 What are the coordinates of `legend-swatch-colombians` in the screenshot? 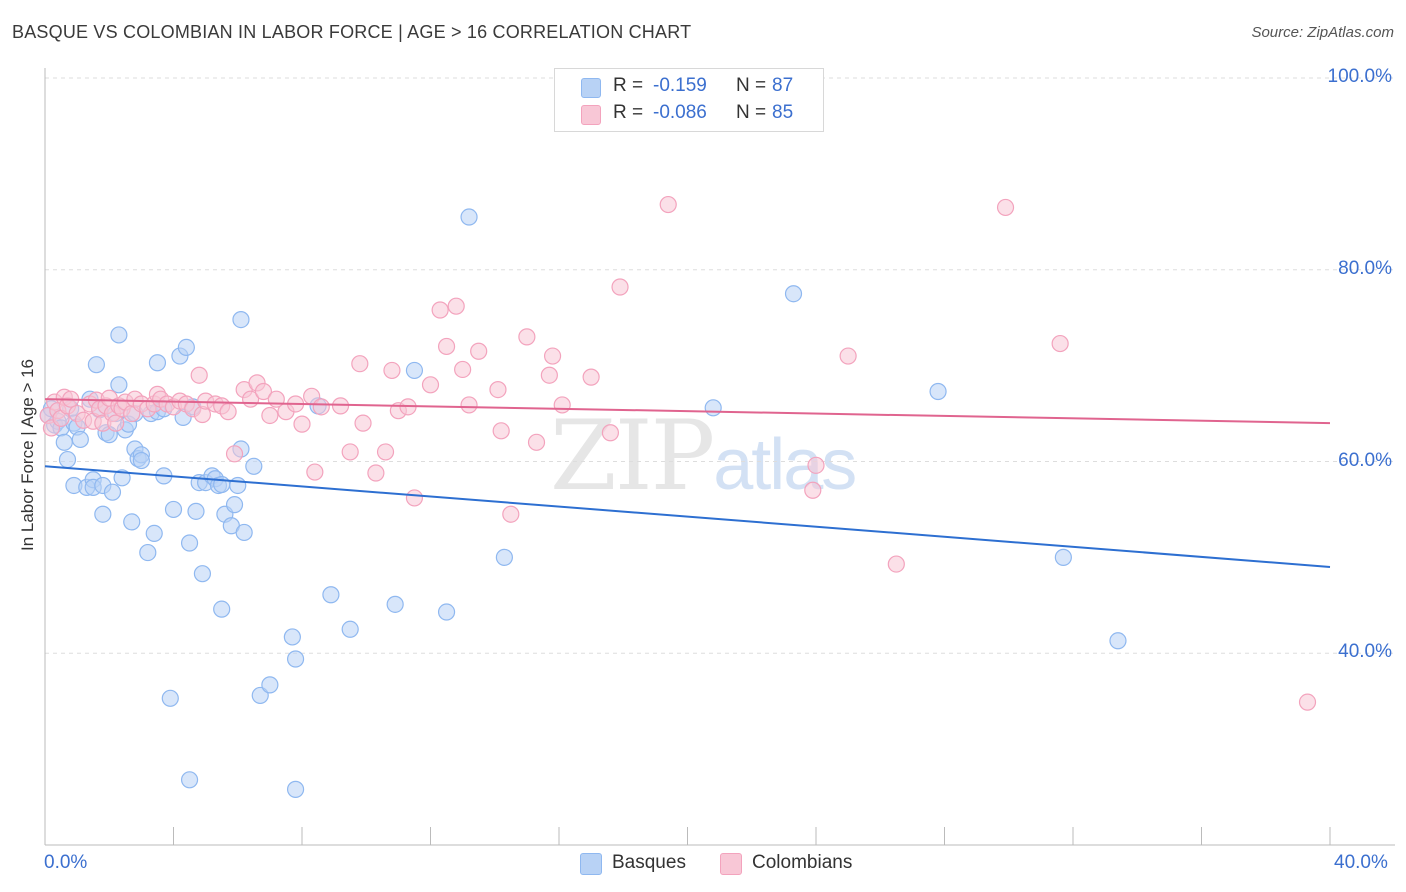 It's located at (731, 864).